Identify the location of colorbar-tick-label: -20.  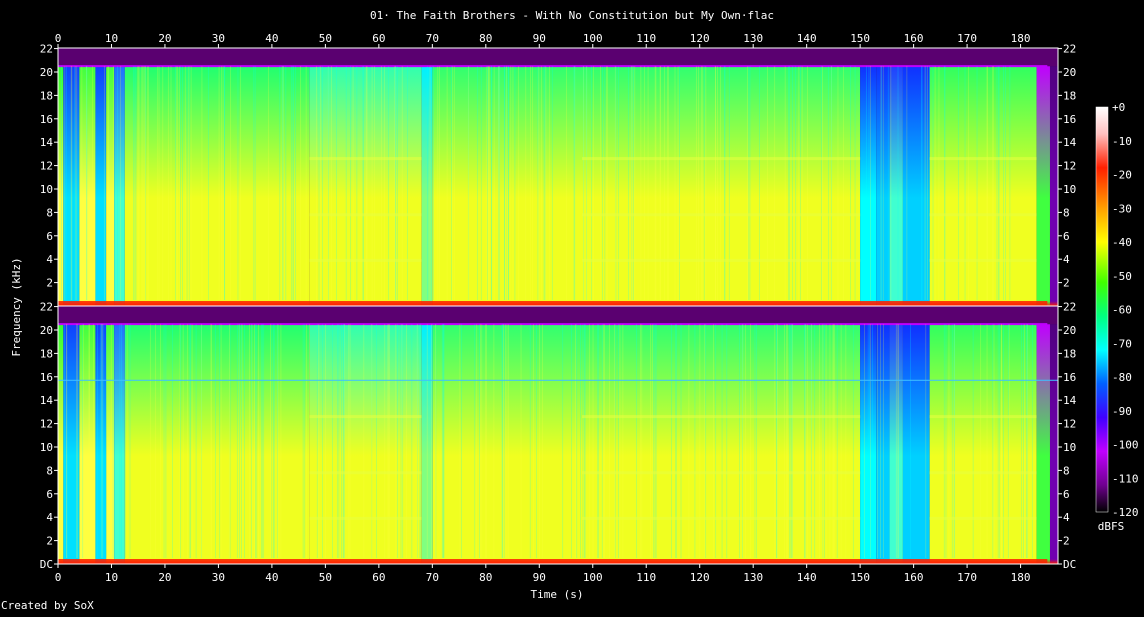
(1122, 175).